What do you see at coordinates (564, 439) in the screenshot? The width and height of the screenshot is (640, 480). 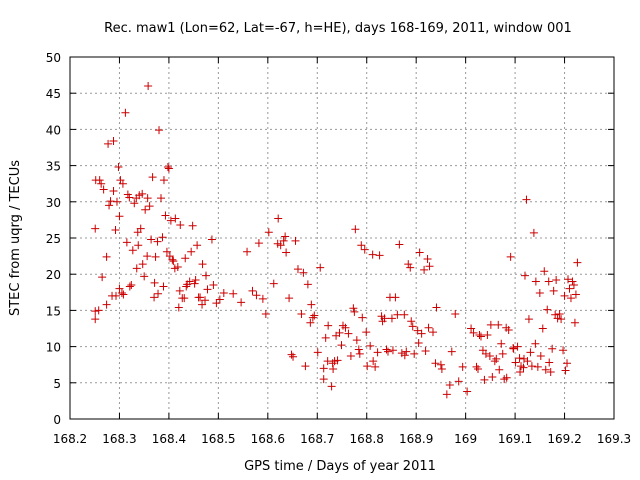 I see `x-tick-label: 169.2` at bounding box center [564, 439].